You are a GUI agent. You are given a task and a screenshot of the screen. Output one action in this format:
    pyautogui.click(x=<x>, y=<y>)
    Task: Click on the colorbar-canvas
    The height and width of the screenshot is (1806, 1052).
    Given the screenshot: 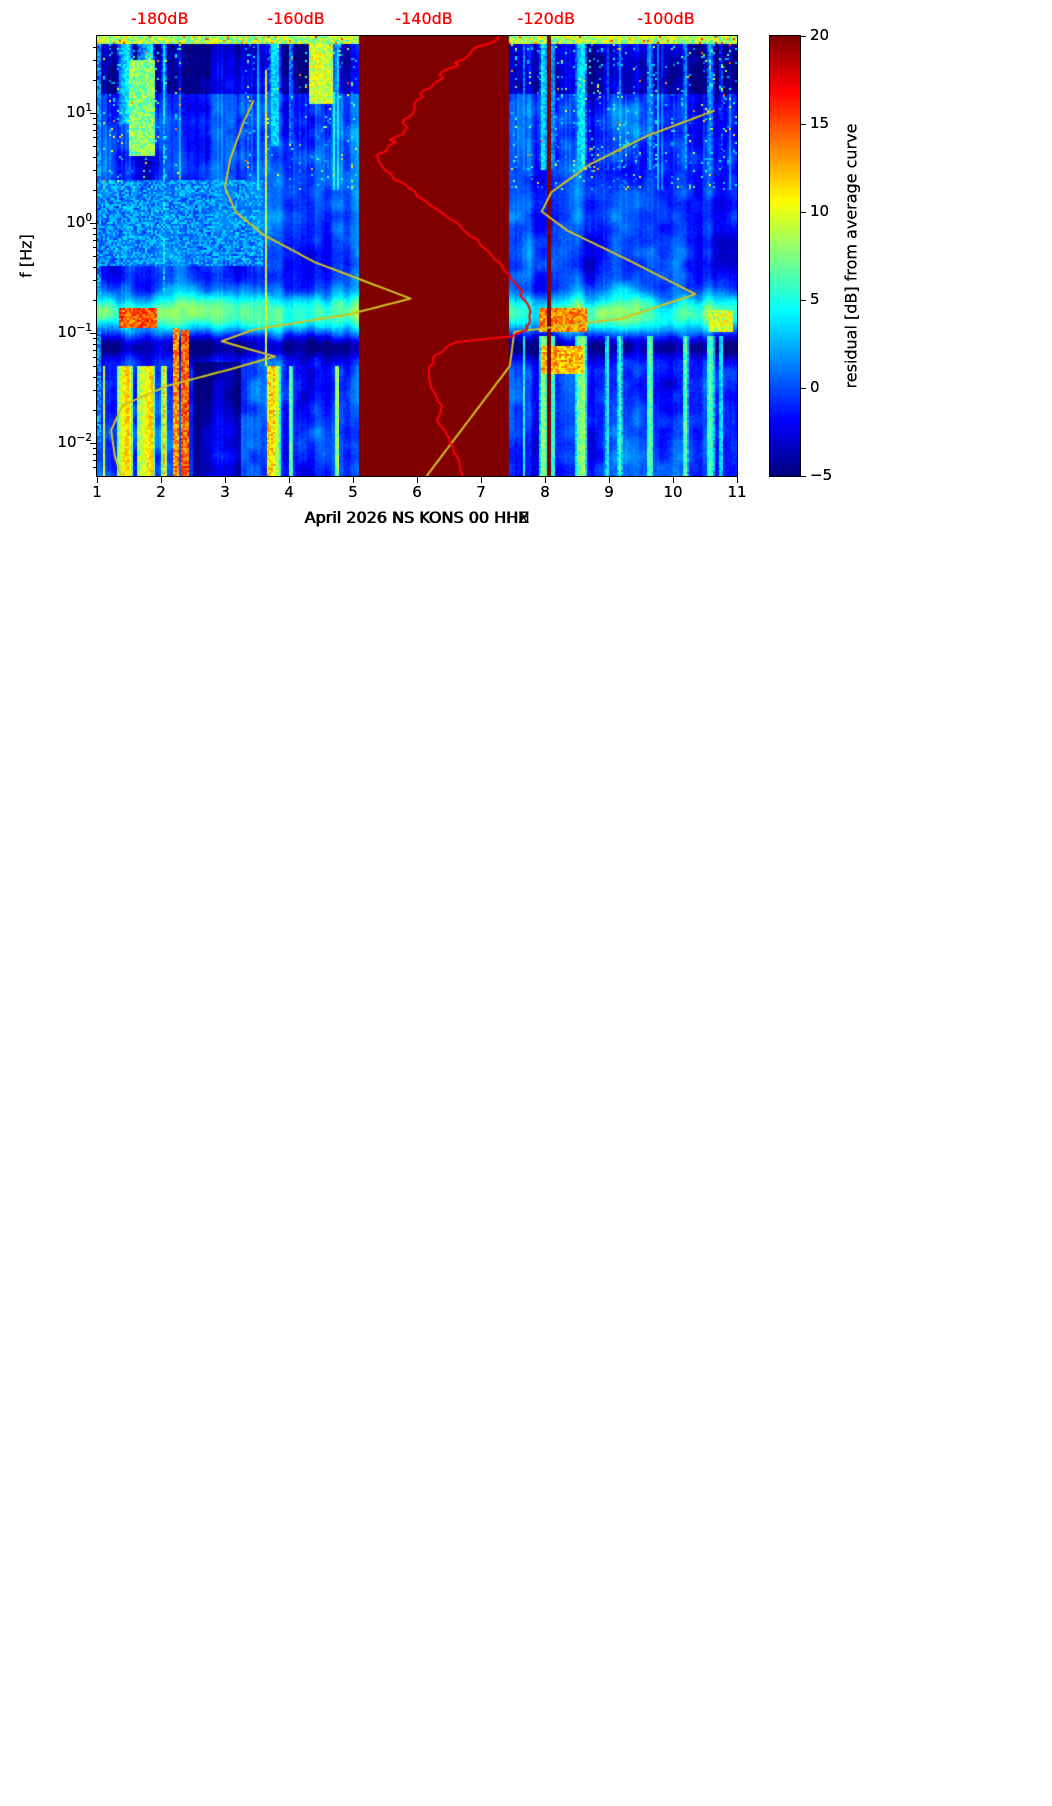 What is the action you would take?
    pyautogui.click(x=785, y=256)
    